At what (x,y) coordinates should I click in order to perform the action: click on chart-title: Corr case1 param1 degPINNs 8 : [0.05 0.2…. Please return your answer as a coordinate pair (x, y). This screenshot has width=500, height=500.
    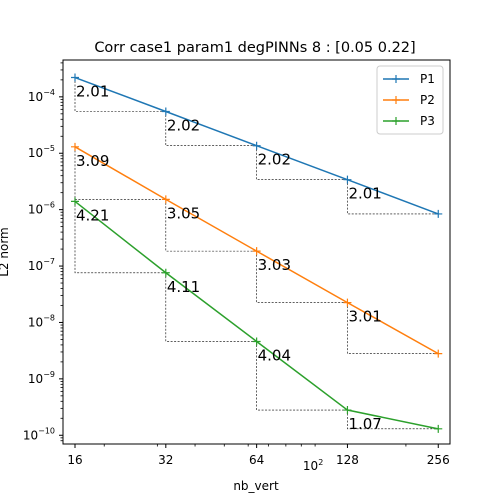
    Looking at the image, I should click on (254, 48).